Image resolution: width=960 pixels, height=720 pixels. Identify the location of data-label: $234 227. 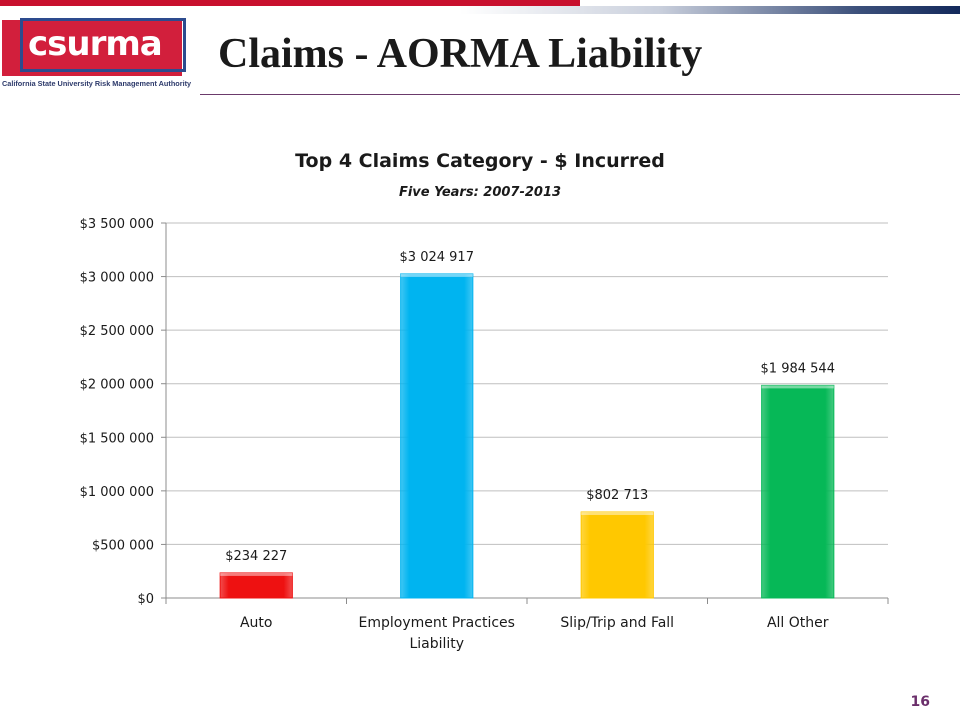
(256, 556).